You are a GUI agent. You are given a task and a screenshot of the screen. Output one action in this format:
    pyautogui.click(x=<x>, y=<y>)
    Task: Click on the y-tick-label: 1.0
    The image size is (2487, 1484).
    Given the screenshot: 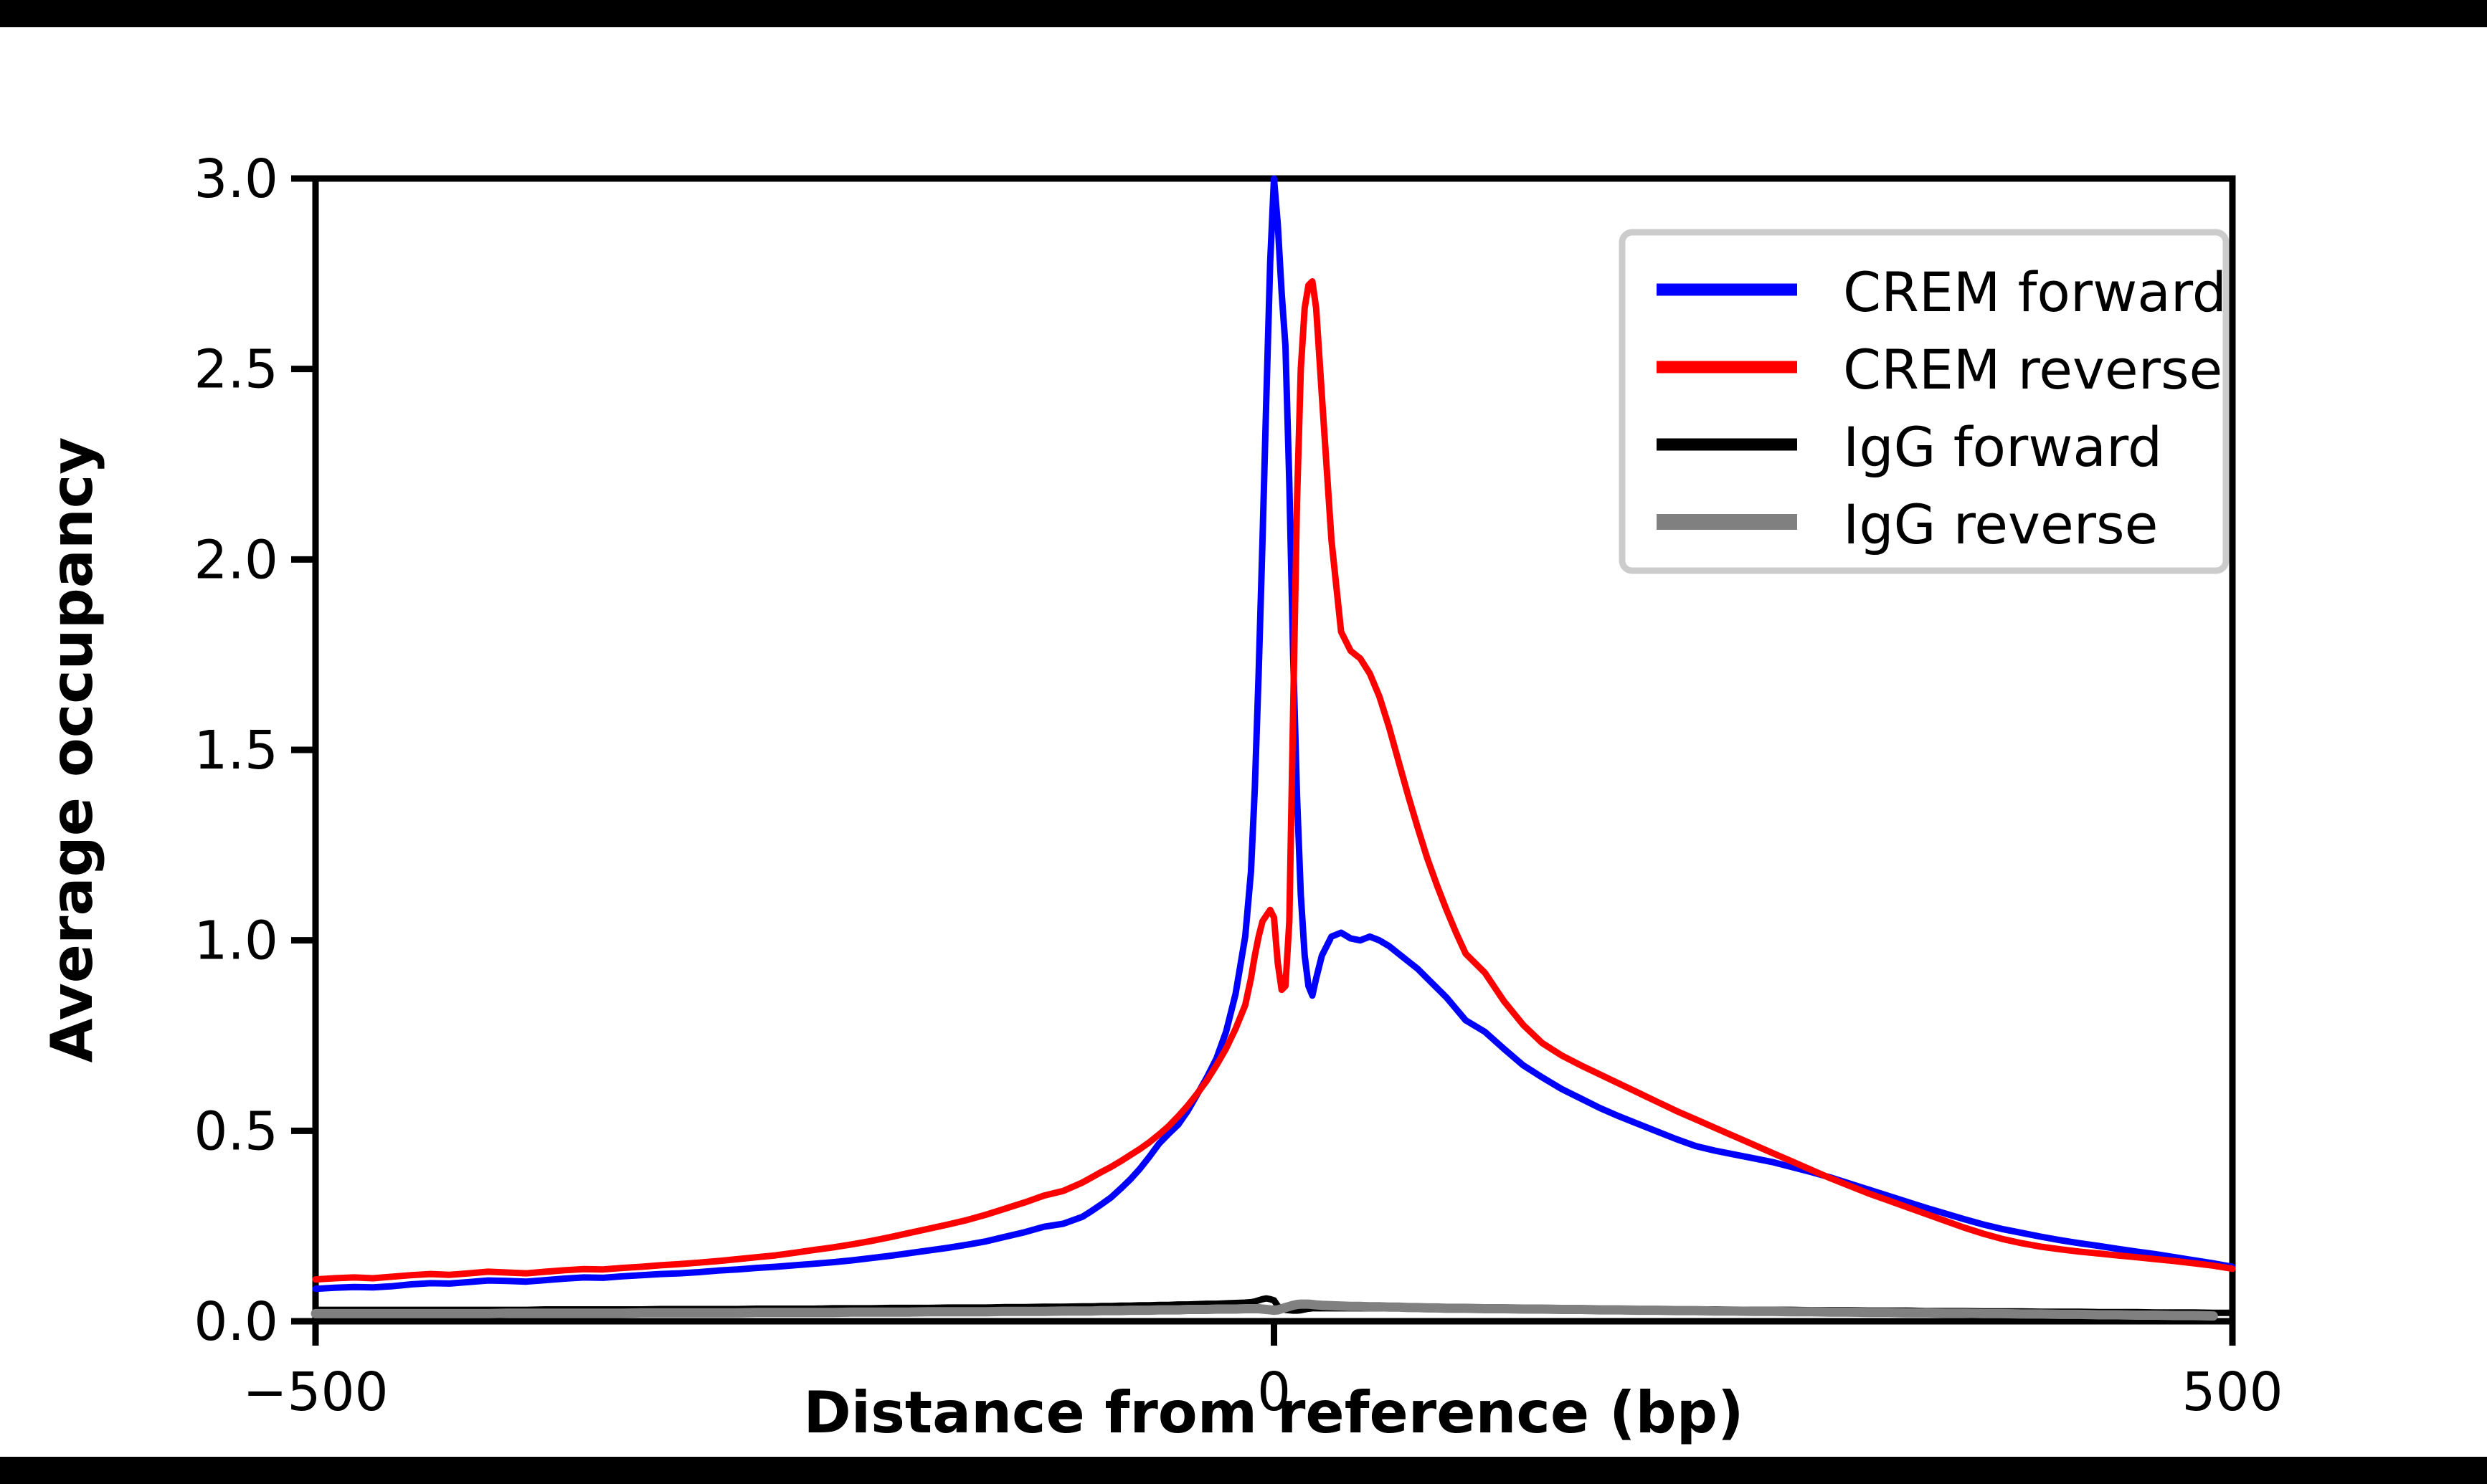 What is the action you would take?
    pyautogui.click(x=236, y=941)
    